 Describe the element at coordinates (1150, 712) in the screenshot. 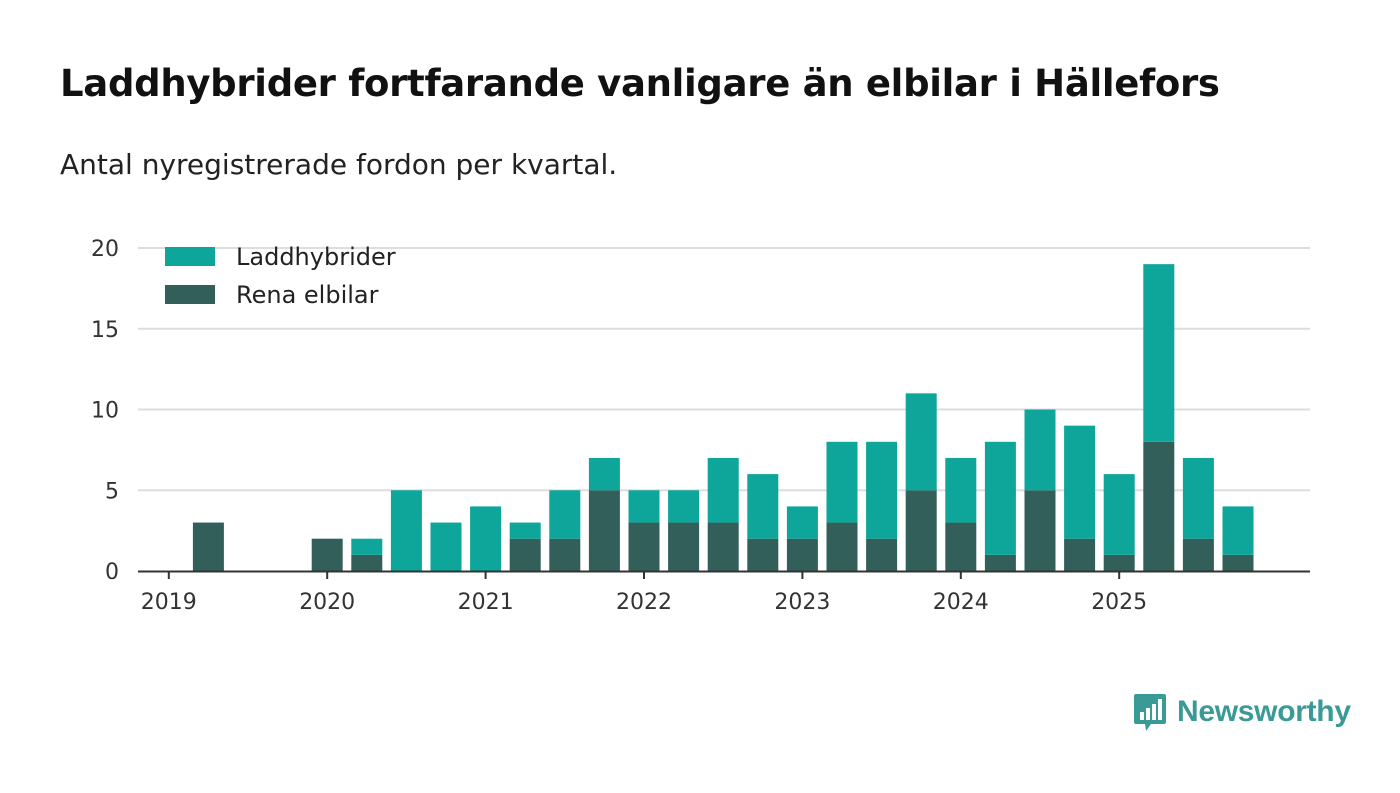

I see `chart-bubble-icon` at that location.